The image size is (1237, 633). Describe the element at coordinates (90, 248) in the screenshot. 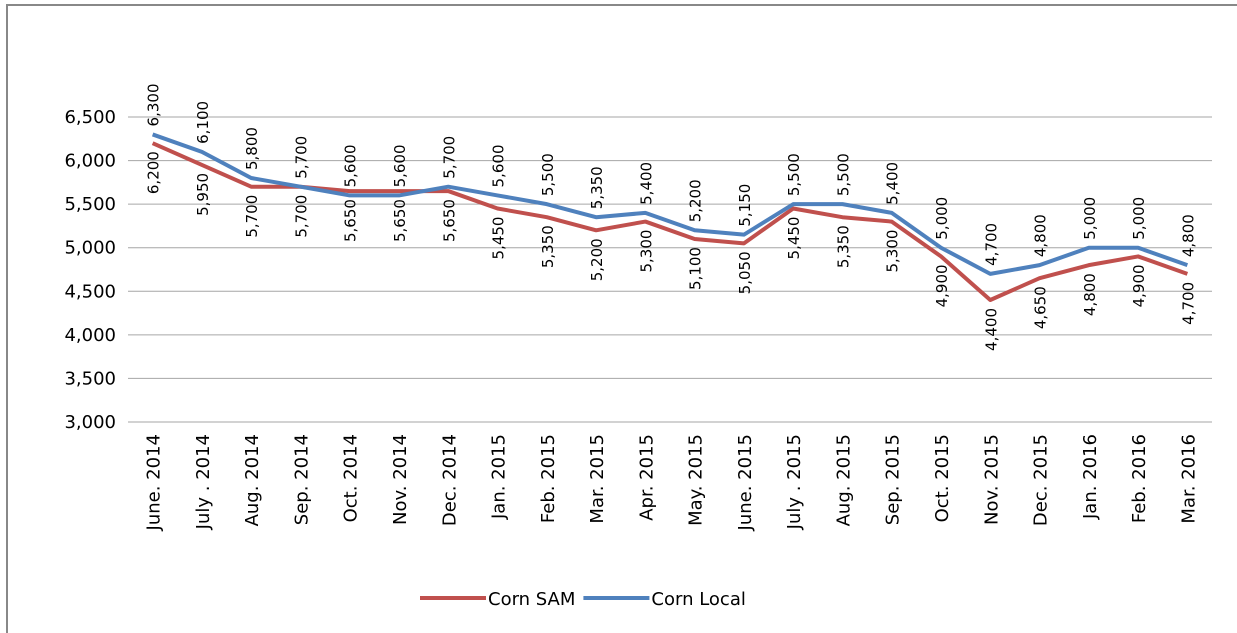

I see `y-tick-label: 5,000` at that location.